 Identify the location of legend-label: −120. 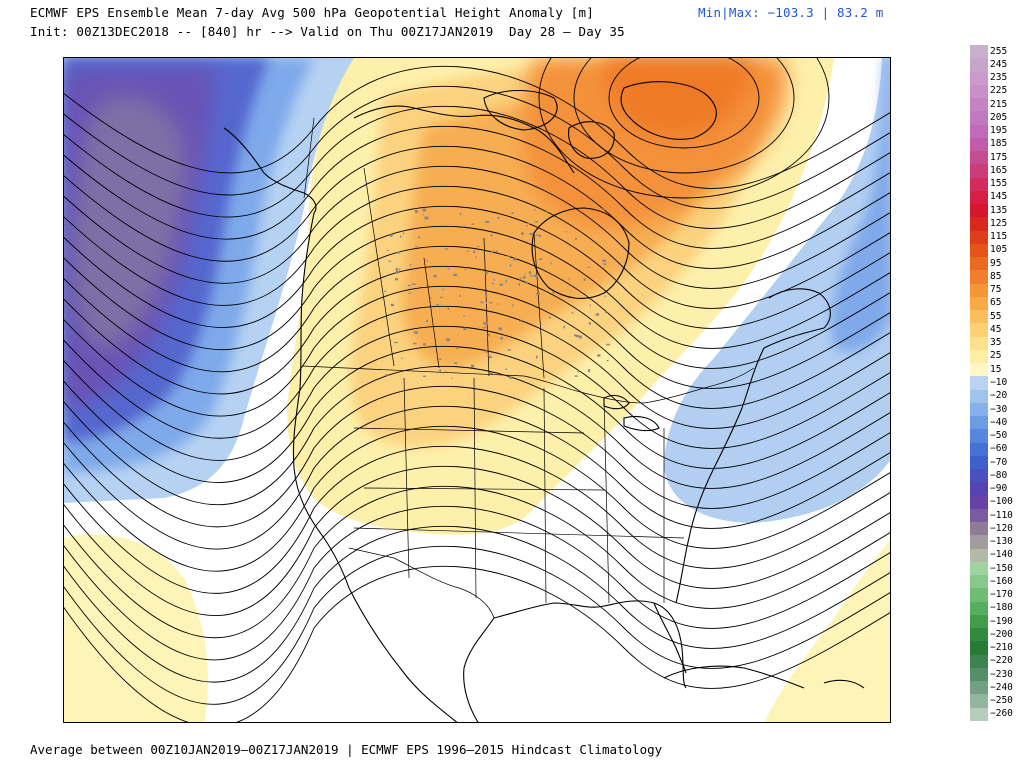
(1001, 528).